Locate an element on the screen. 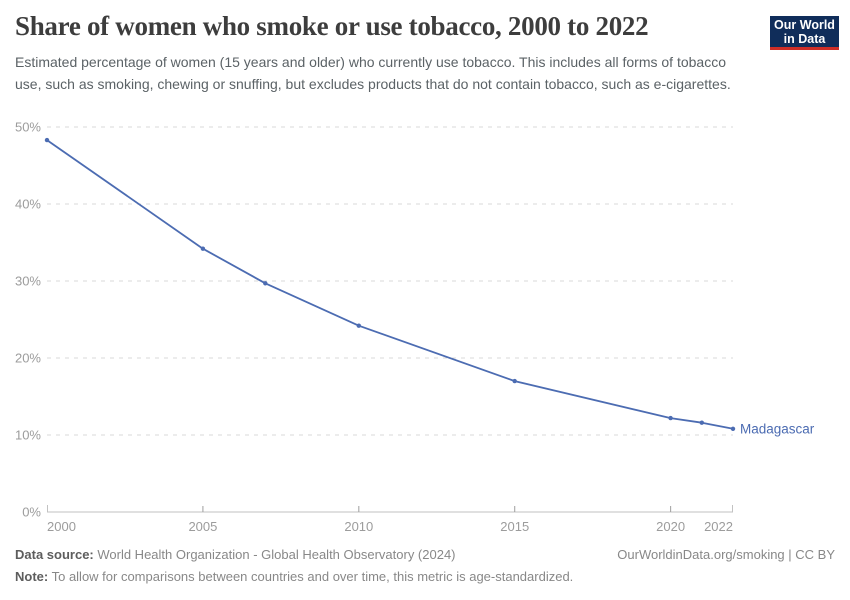  y-axis-label: 40% is located at coordinates (28, 204).